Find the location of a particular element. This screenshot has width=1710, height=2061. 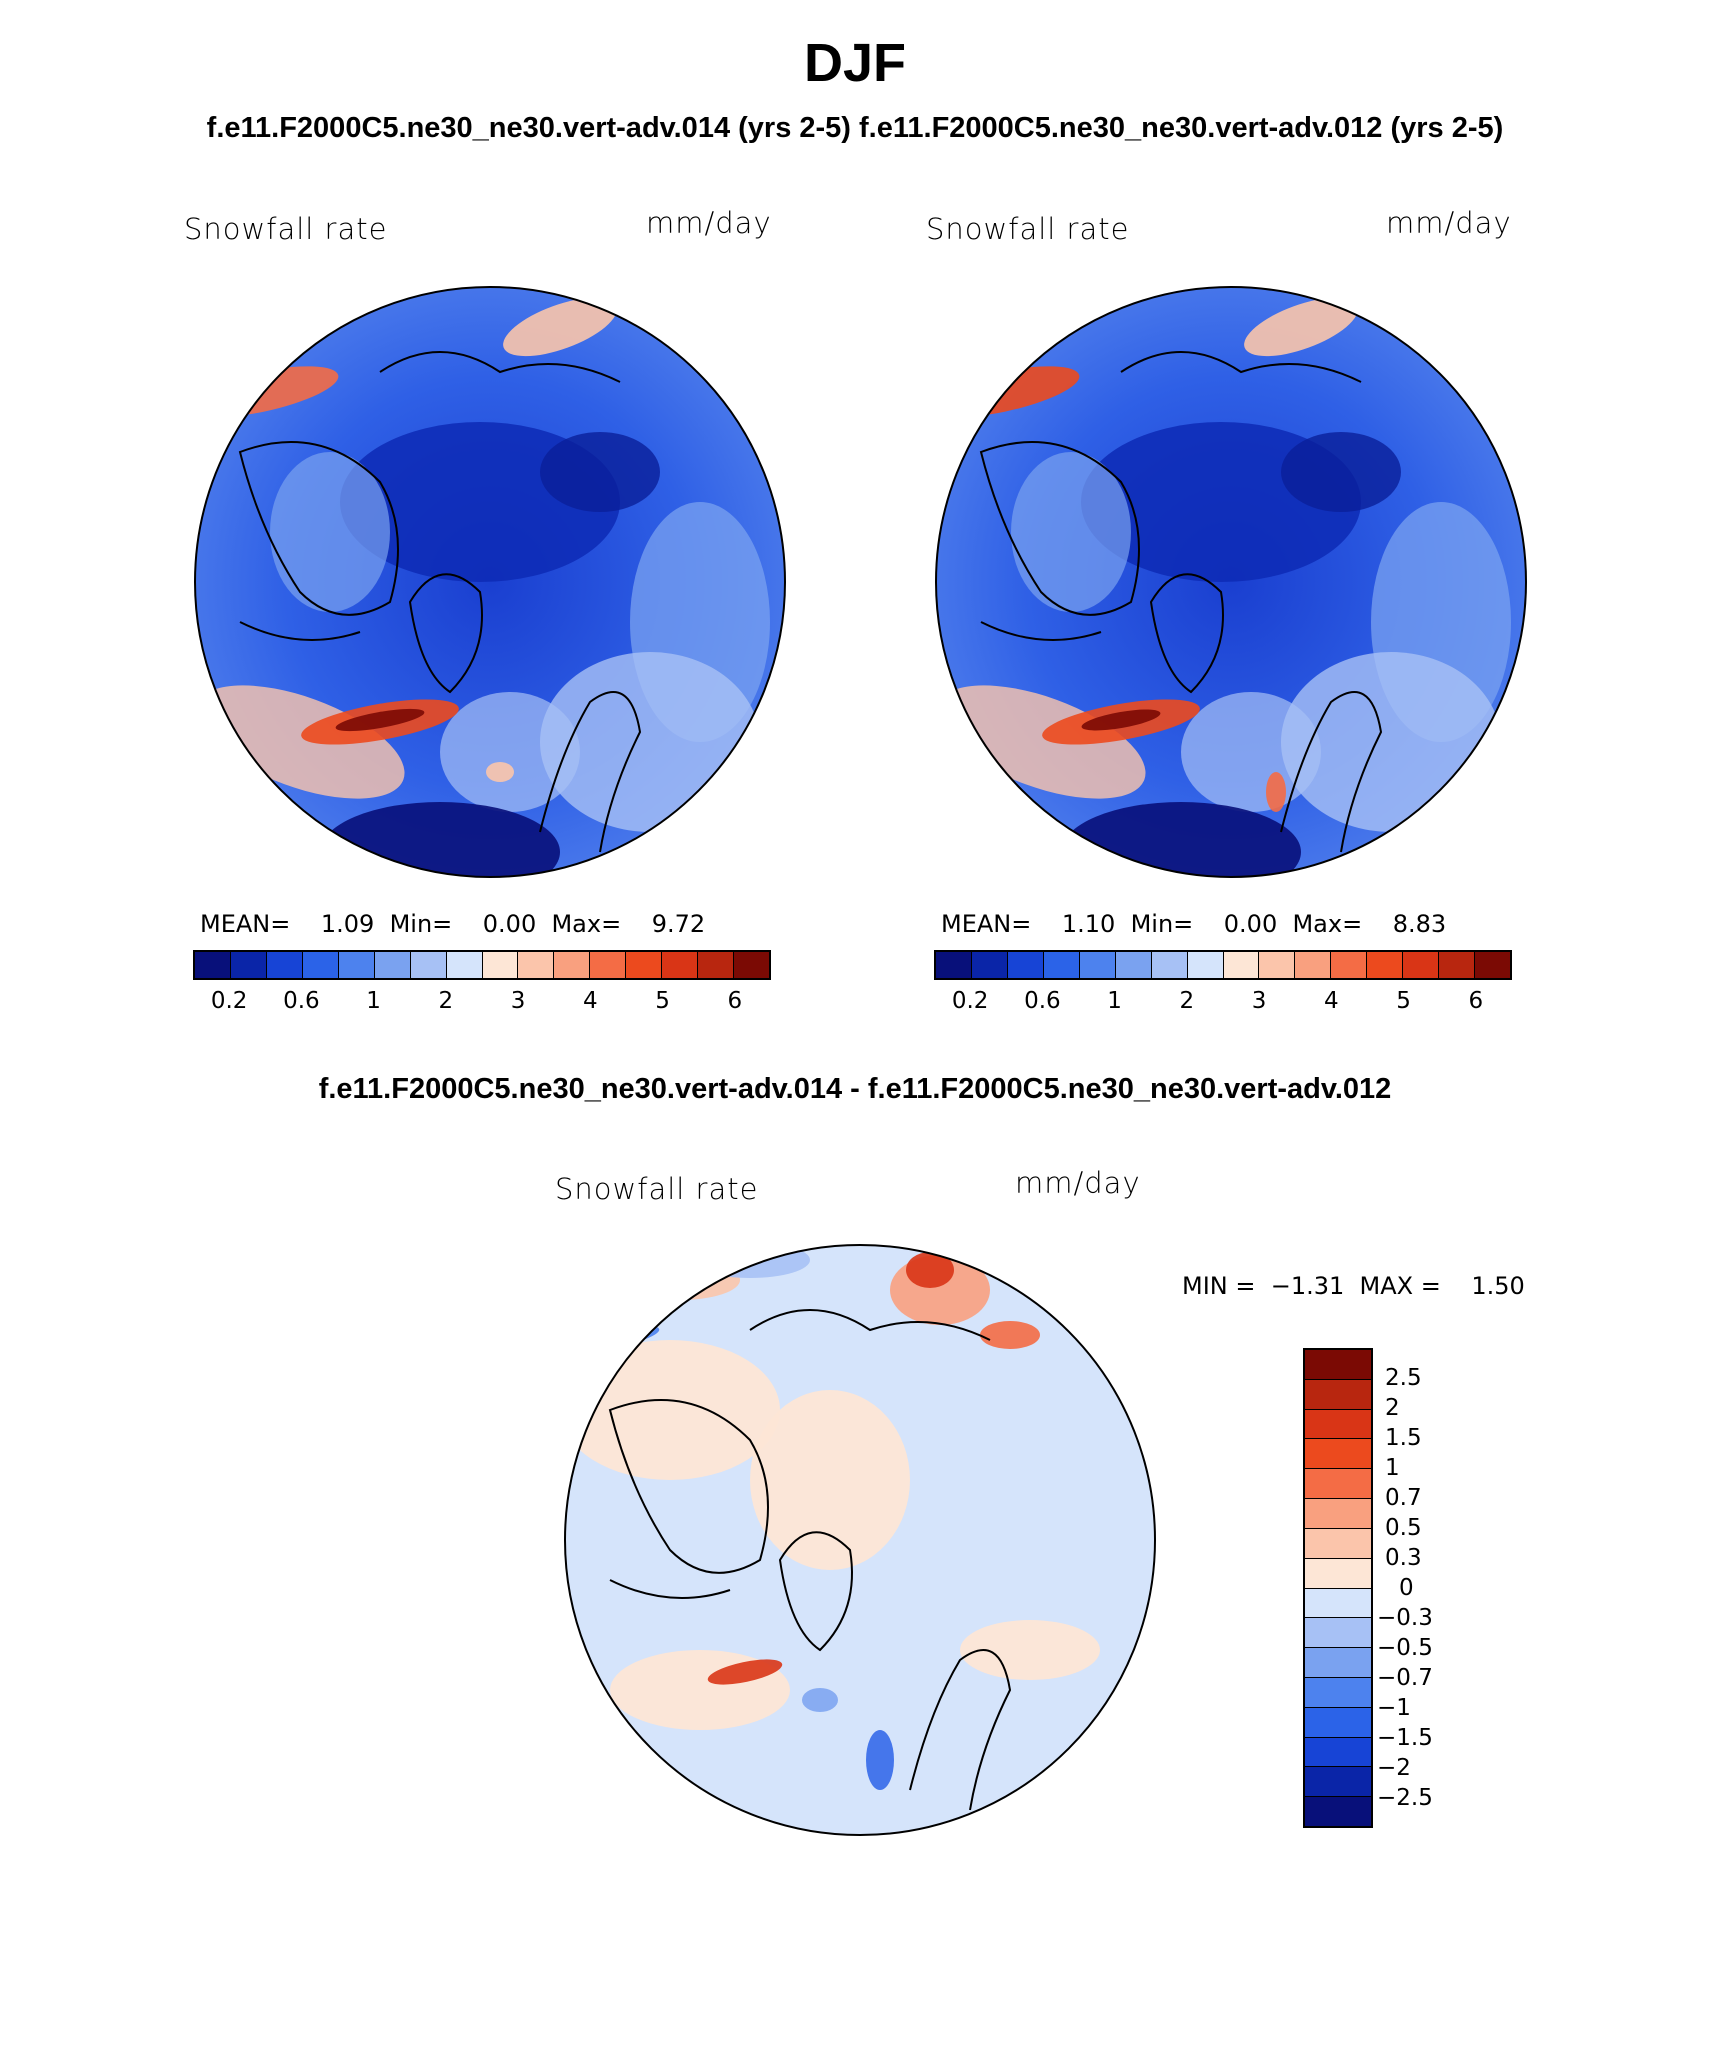

diff-colorbar is located at coordinates (1338, 1588).